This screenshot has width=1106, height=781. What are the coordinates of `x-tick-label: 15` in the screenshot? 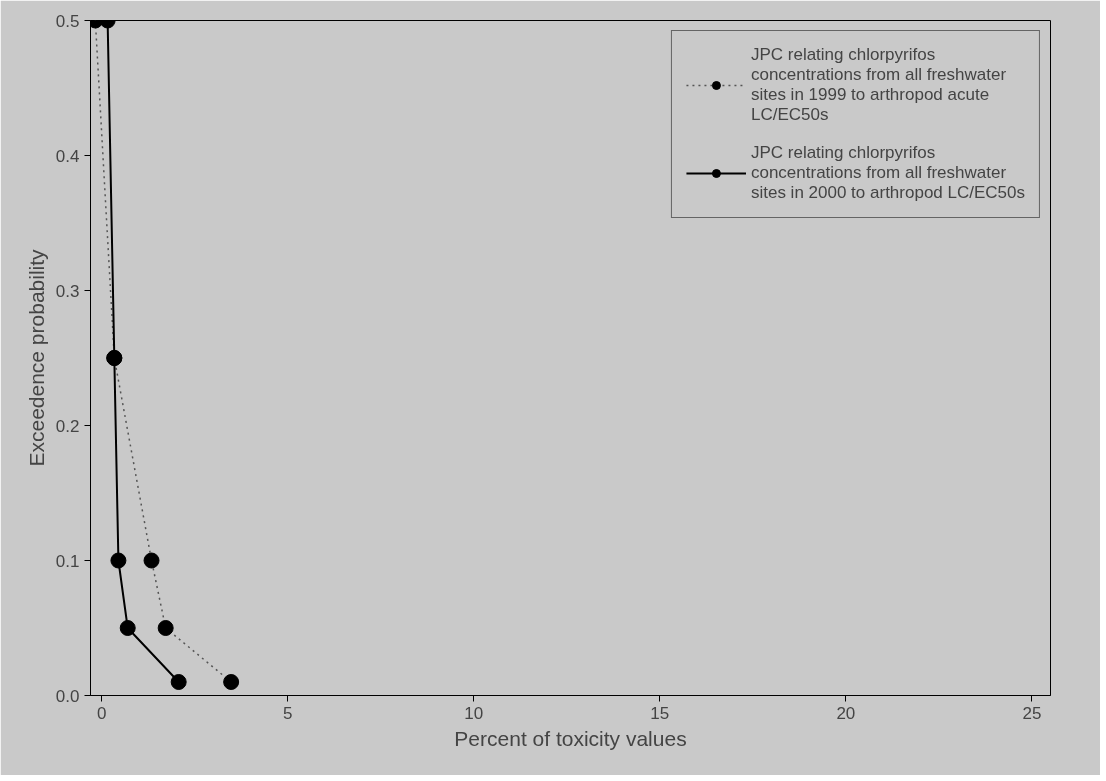 It's located at (660, 713).